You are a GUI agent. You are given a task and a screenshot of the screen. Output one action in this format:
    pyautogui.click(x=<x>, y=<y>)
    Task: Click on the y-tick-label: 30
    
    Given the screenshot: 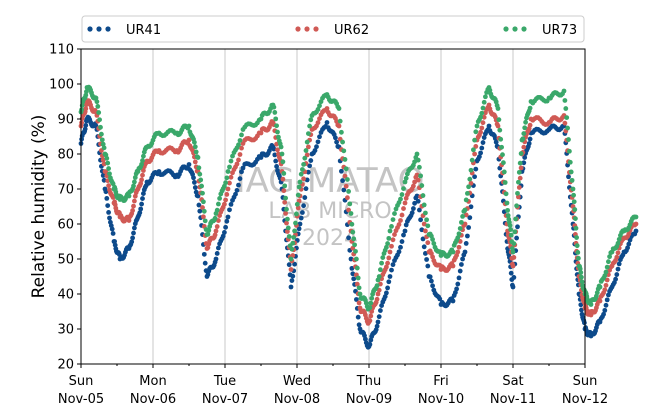 What is the action you would take?
    pyautogui.click(x=65, y=330)
    